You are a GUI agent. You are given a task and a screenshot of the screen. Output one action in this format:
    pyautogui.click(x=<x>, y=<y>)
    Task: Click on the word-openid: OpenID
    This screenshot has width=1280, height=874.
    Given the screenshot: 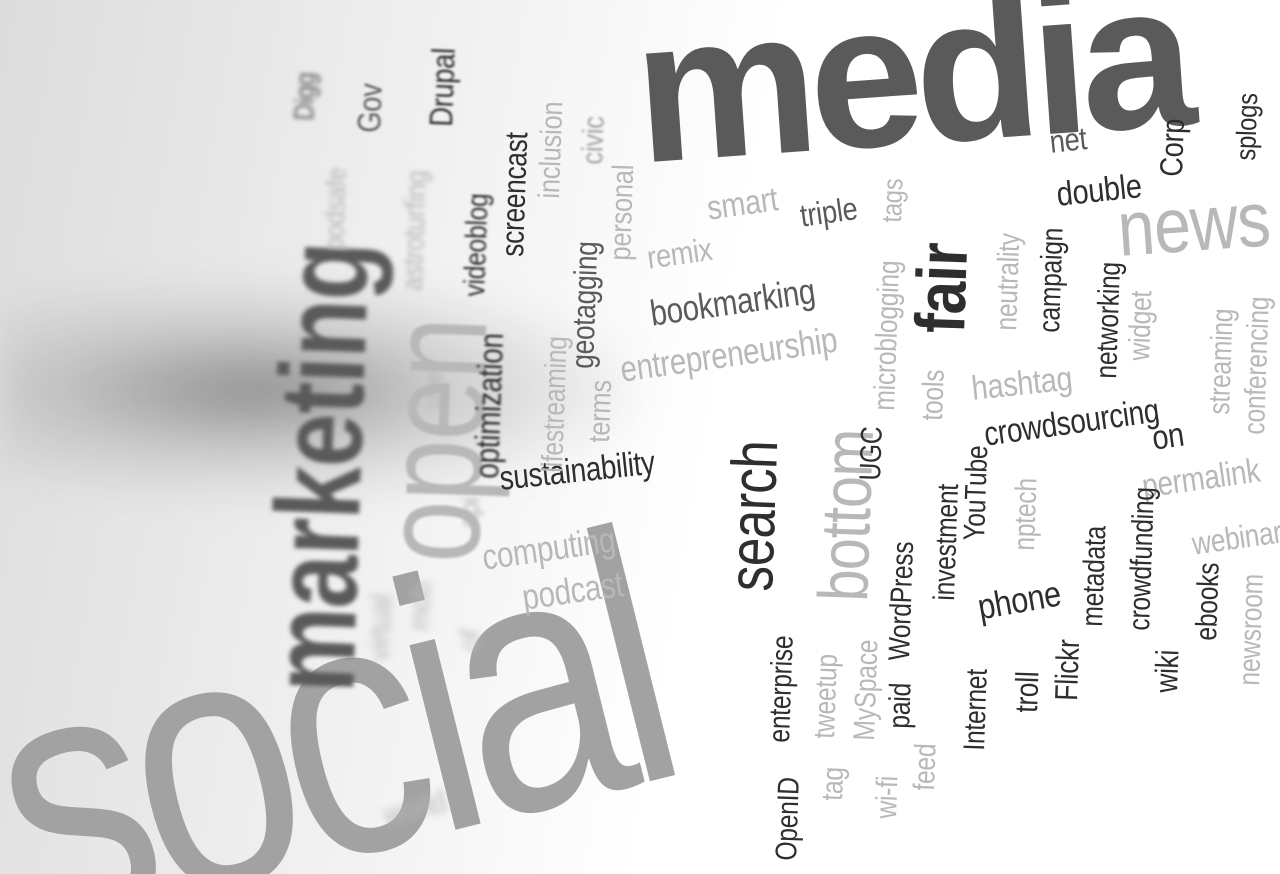 What is the action you would take?
    pyautogui.click(x=788, y=819)
    